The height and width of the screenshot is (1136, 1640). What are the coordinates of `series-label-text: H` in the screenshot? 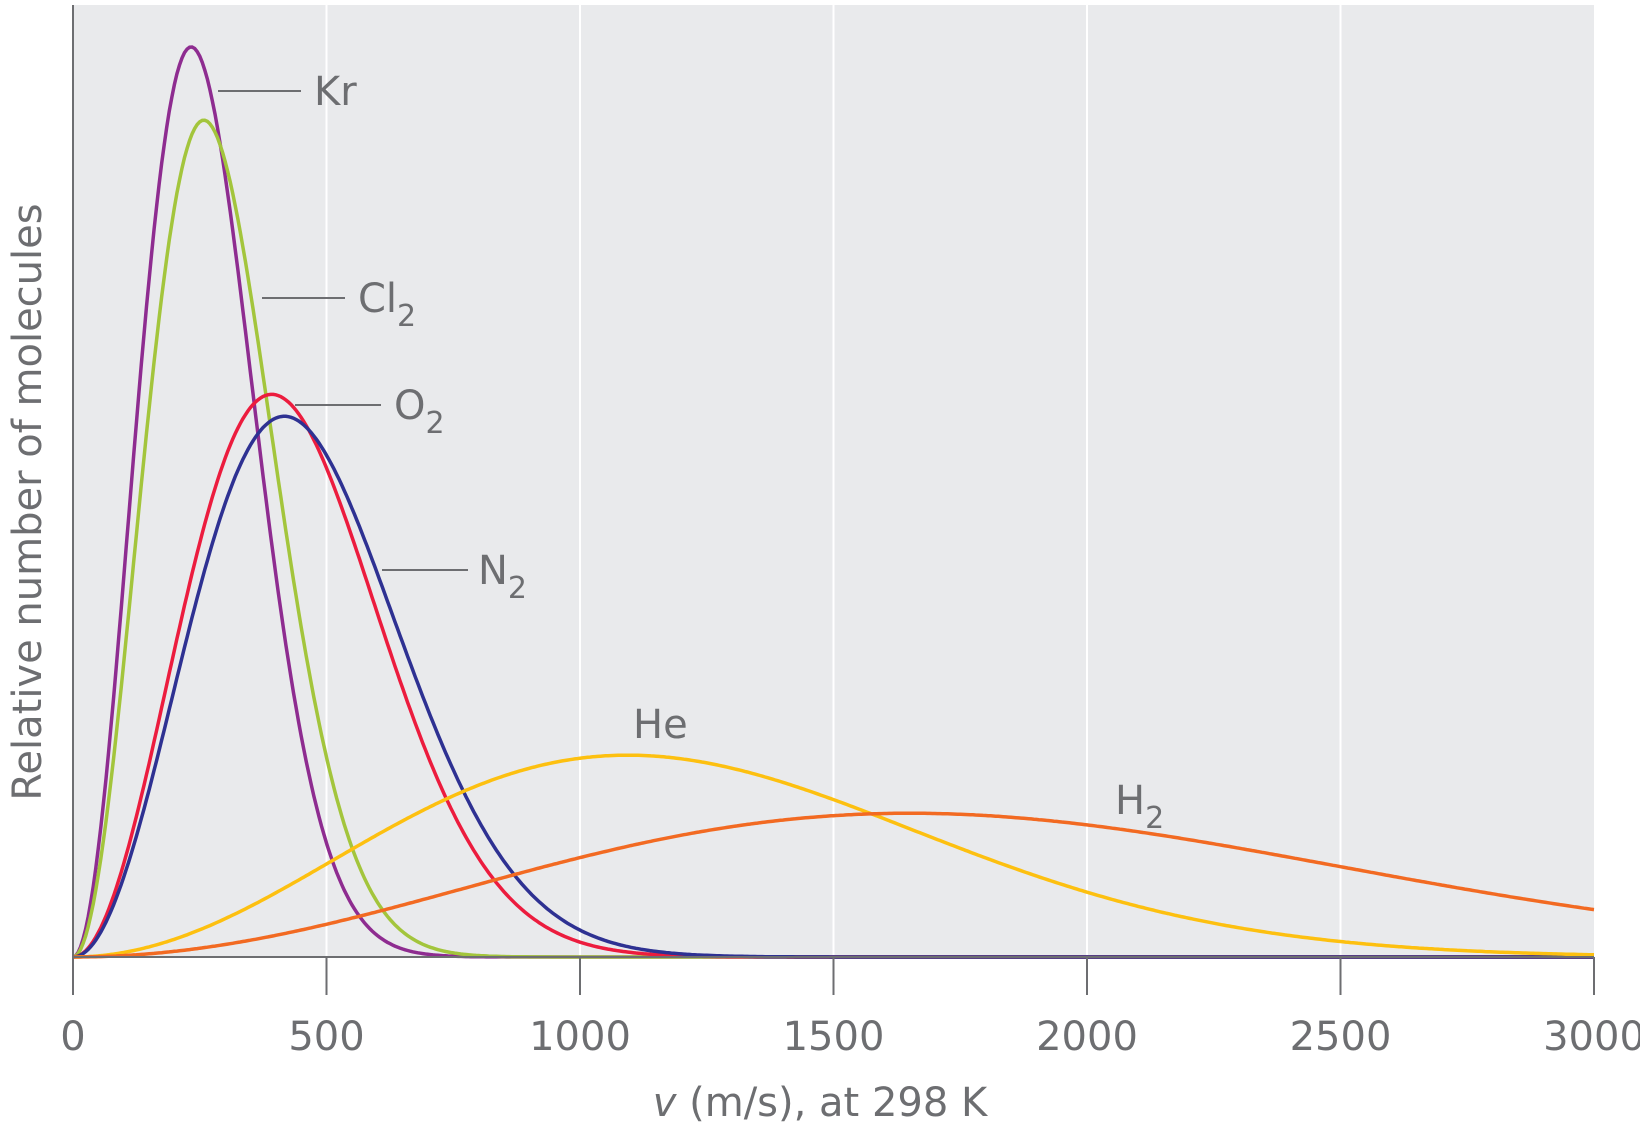 It's located at (1130, 801).